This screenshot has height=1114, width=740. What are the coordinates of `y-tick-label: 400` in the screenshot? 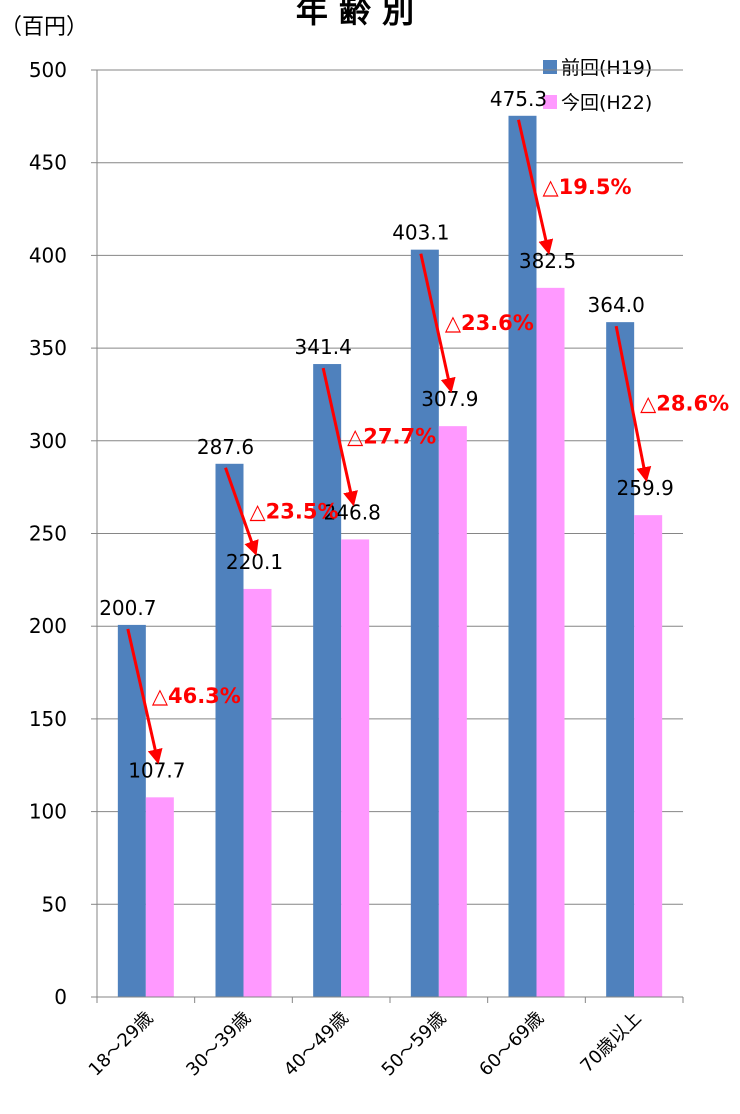 It's located at (48, 255).